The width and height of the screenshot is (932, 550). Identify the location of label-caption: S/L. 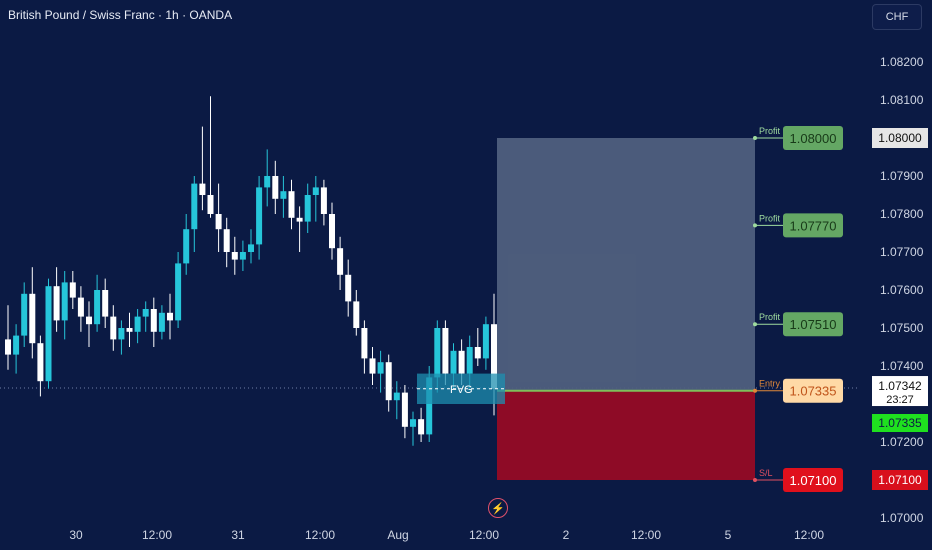
(766, 473).